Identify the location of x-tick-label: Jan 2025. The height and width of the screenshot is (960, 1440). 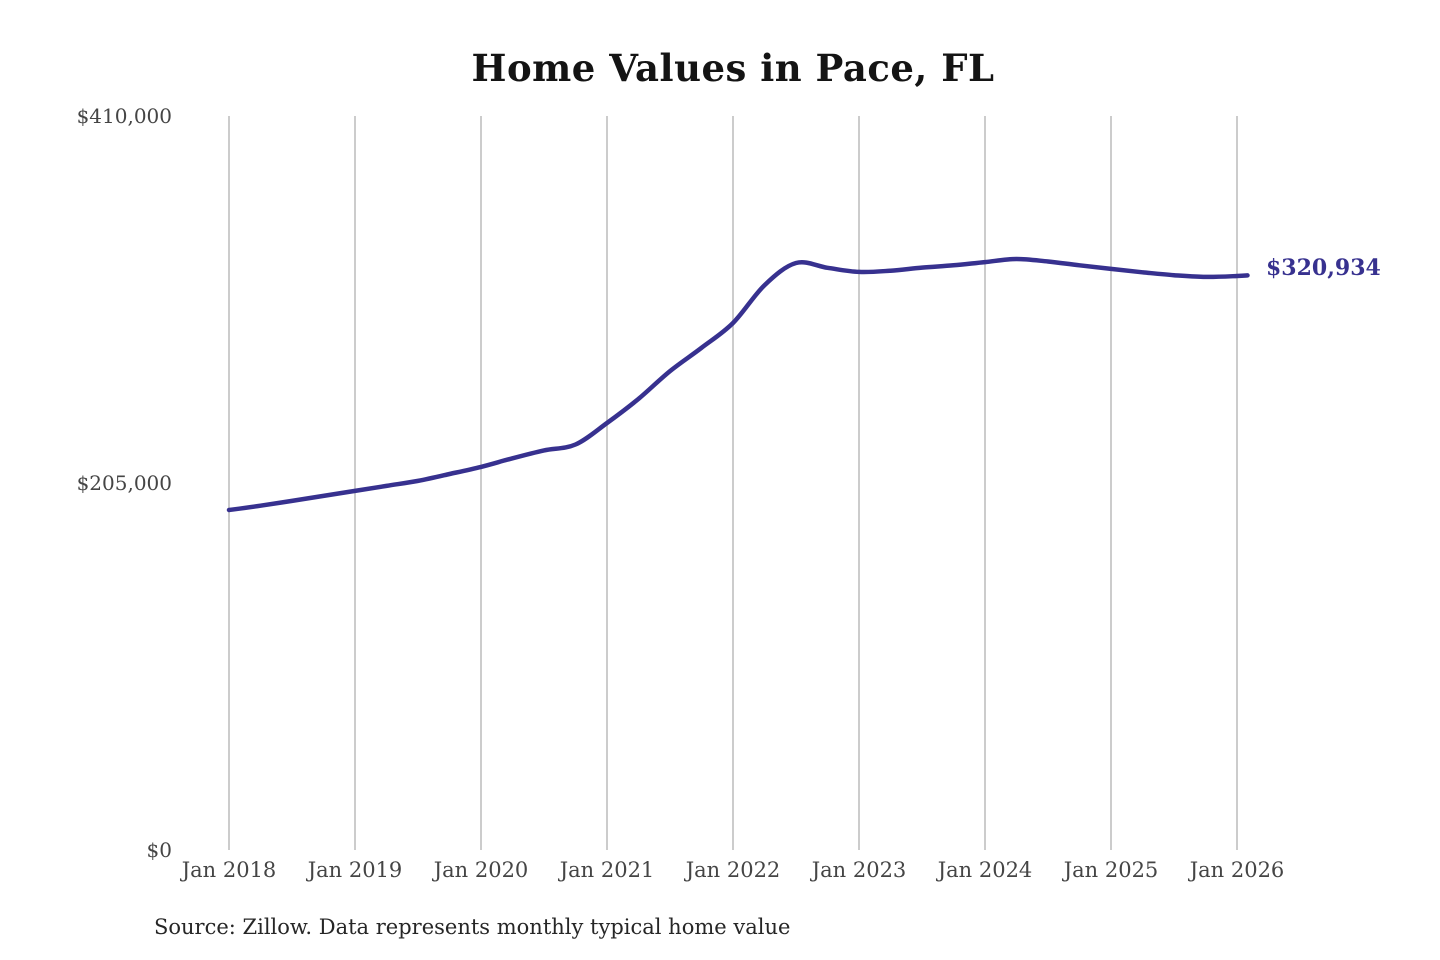
(1111, 870).